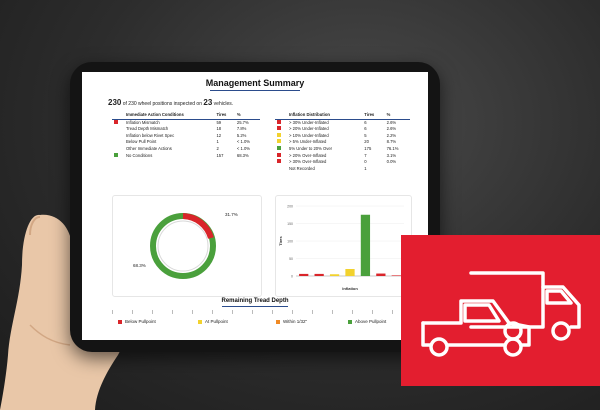 Image resolution: width=600 pixels, height=410 pixels. I want to click on row-label: 5% Under to 20% Over, so click(311, 148).